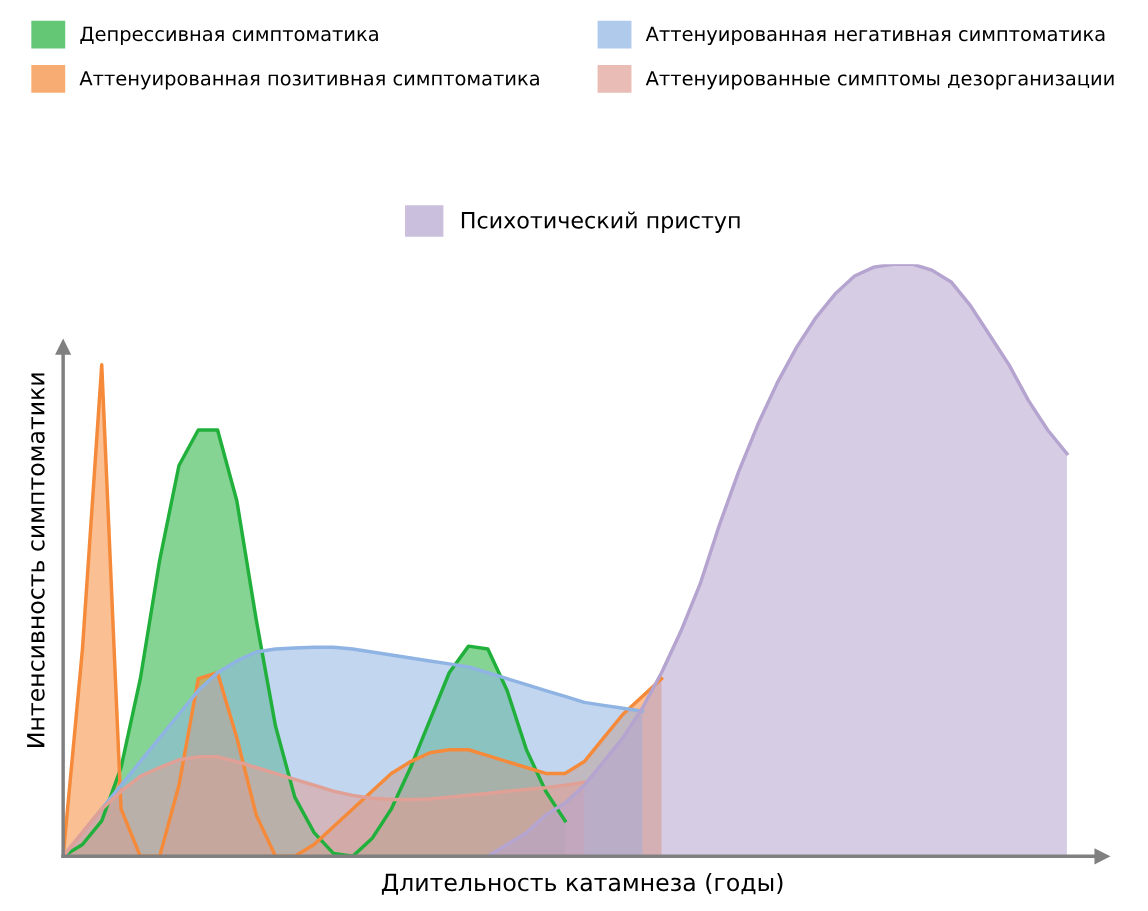 Image resolution: width=1148 pixels, height=911 pixels. I want to click on y-axis-title: Интенсивность симптоматики, so click(36, 560).